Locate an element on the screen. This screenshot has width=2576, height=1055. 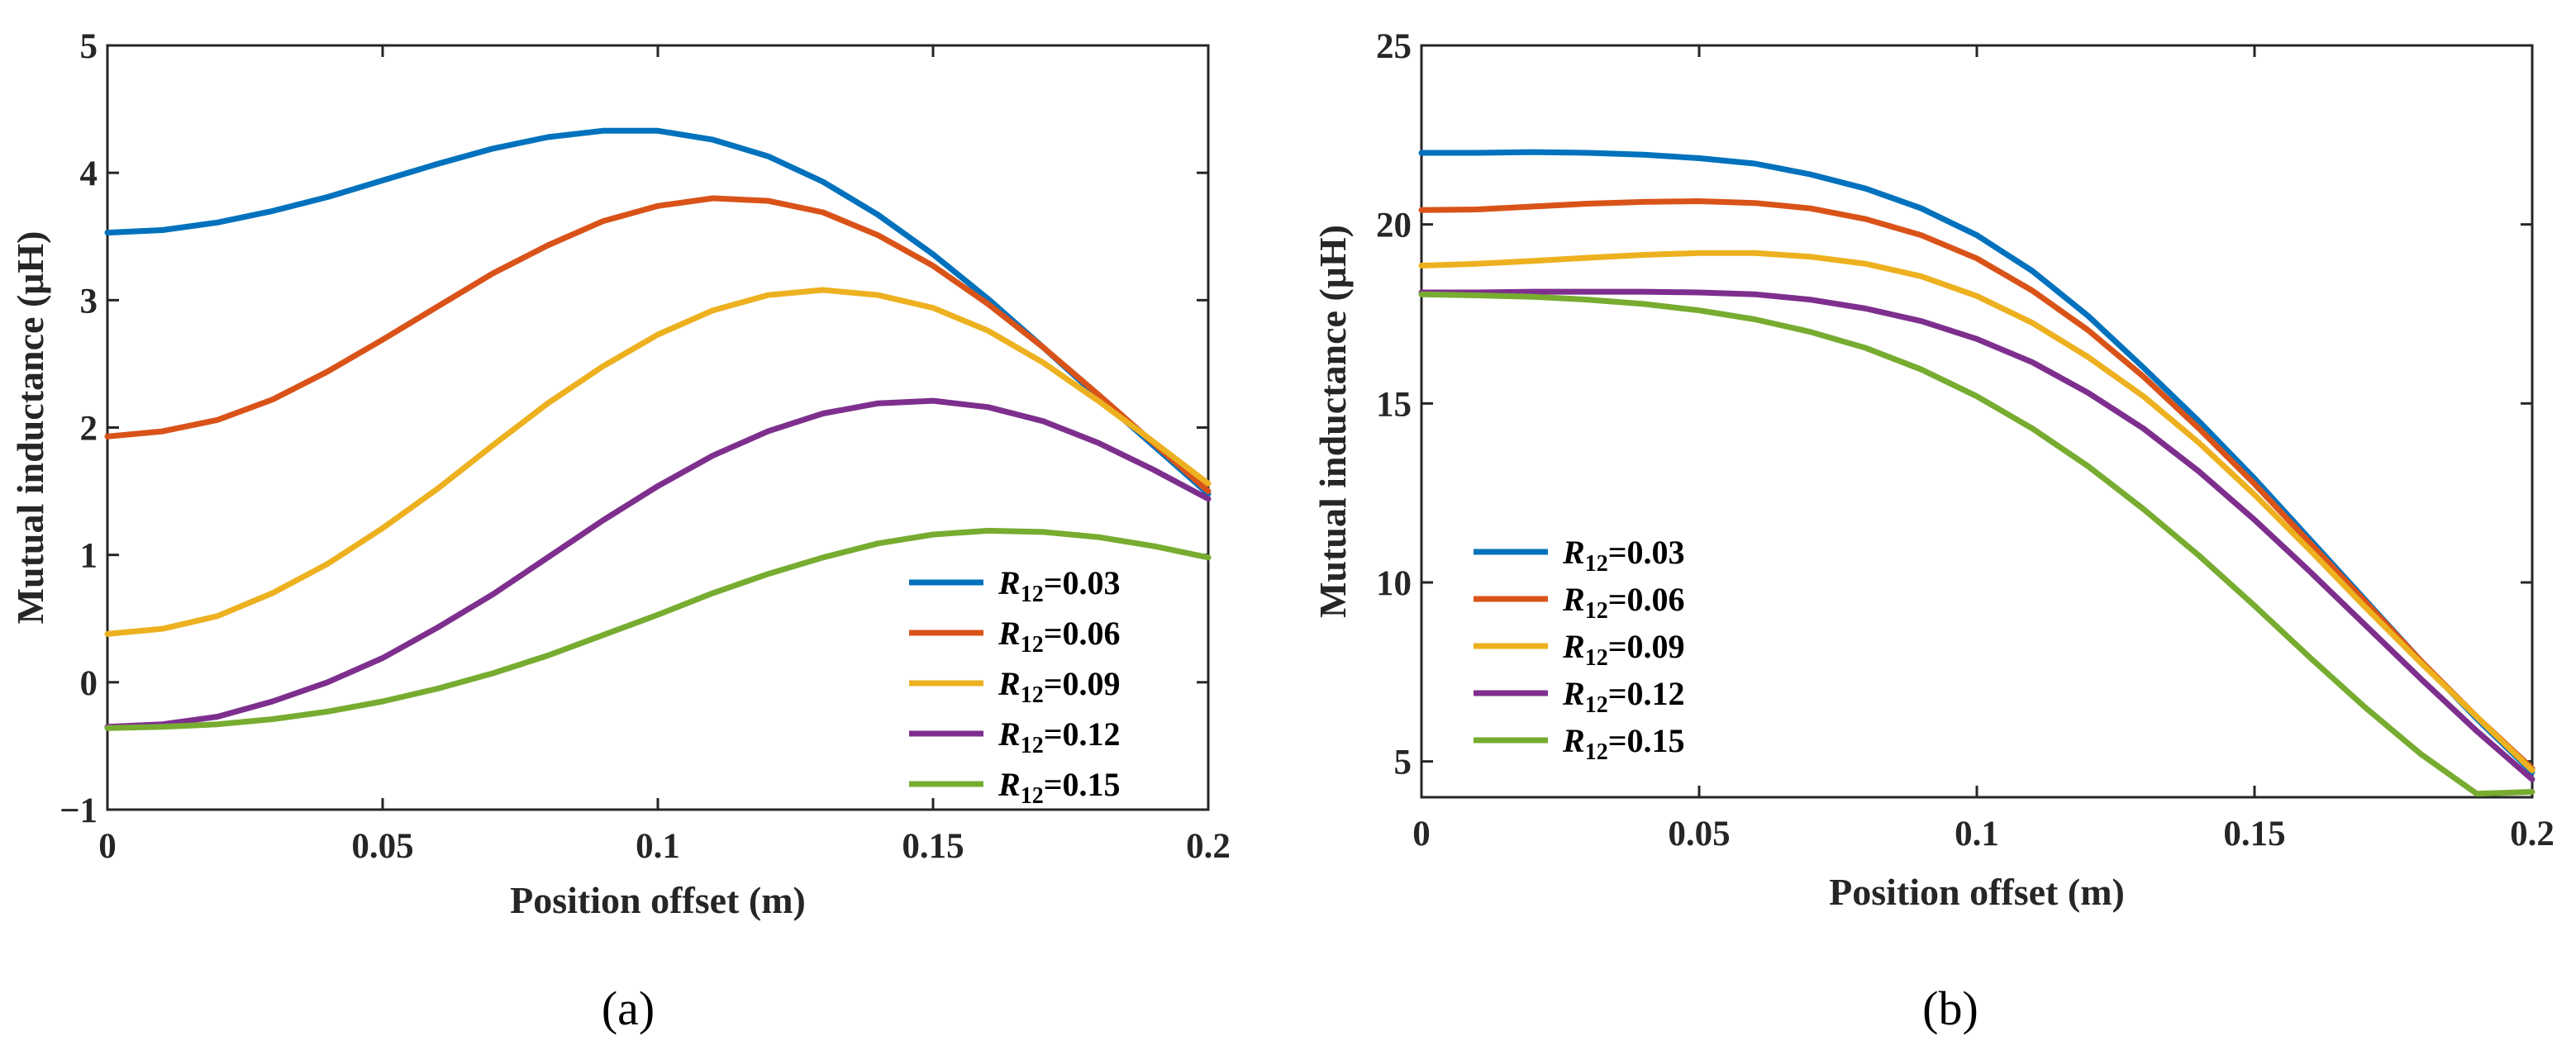
panel-caption: (a) is located at coordinates (629, 1008).